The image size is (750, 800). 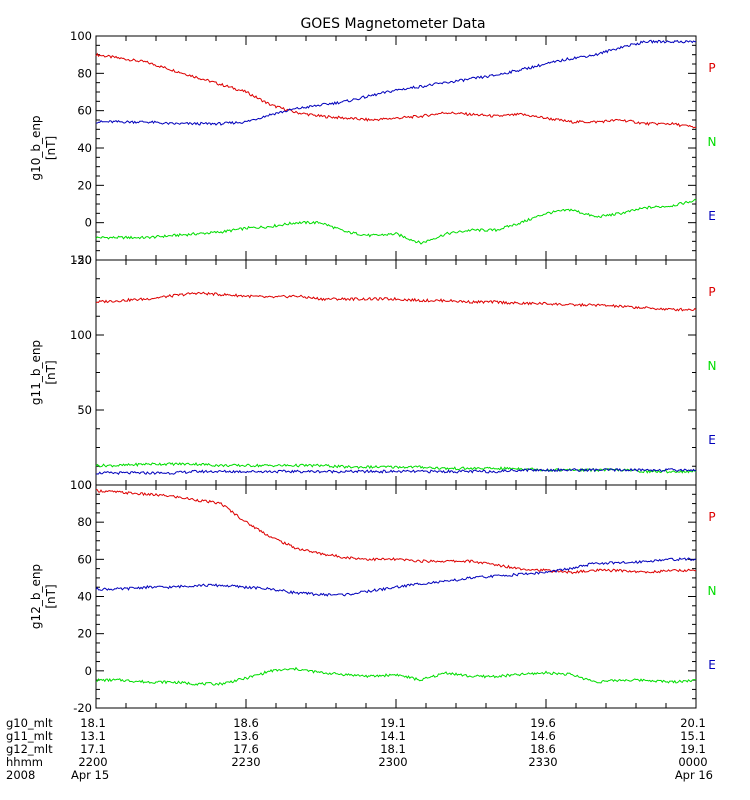 I want to click on time-row-value: 2230, so click(x=245, y=762).